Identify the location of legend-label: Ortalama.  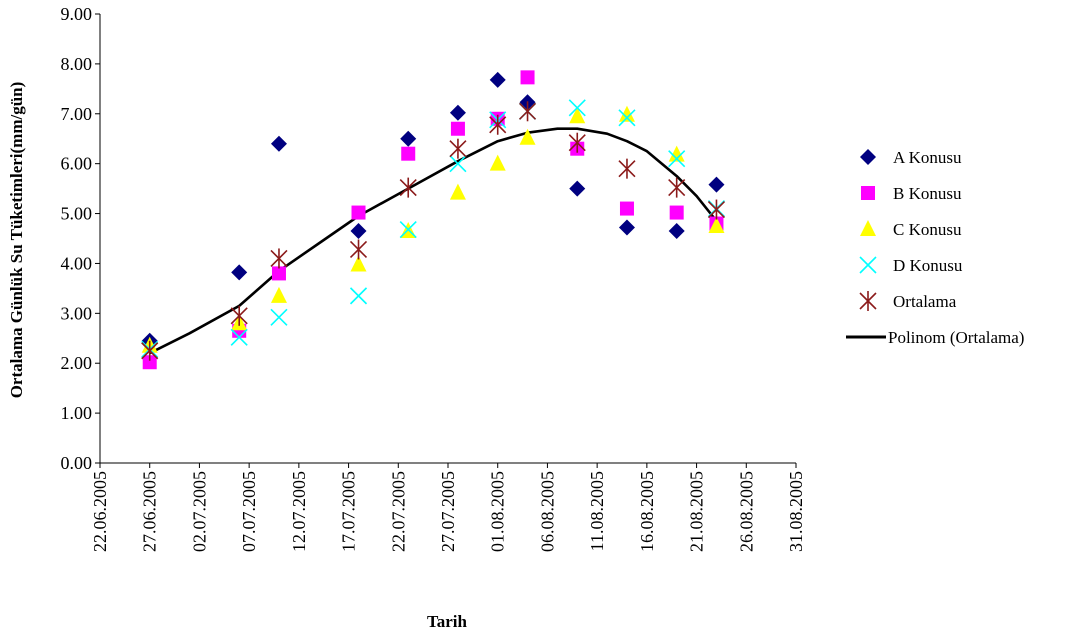
(925, 301).